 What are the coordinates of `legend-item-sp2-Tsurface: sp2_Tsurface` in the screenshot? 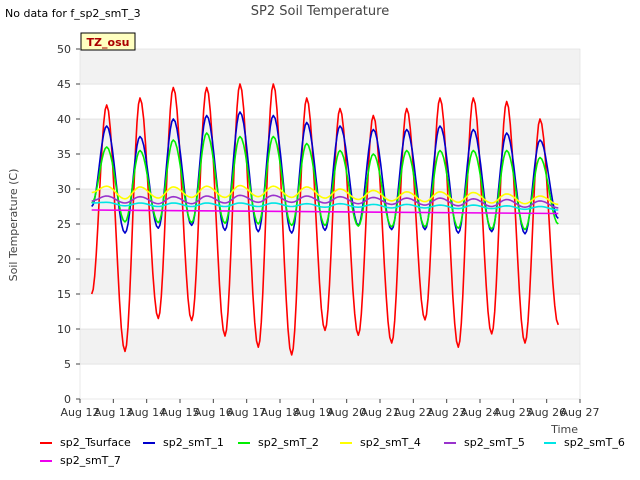 It's located at (85, 443).